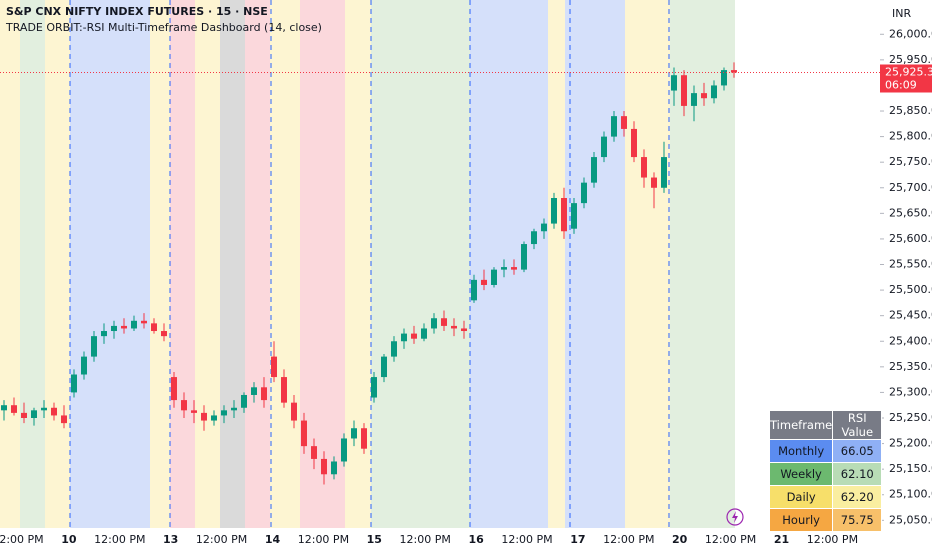  Describe the element at coordinates (910, 289) in the screenshot. I see `y-tick-label: 25,500.00` at that location.